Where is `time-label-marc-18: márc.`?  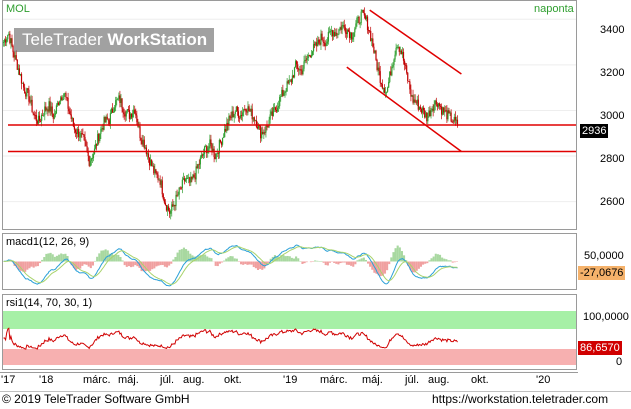 time-label-marc-18: márc. is located at coordinates (97, 380).